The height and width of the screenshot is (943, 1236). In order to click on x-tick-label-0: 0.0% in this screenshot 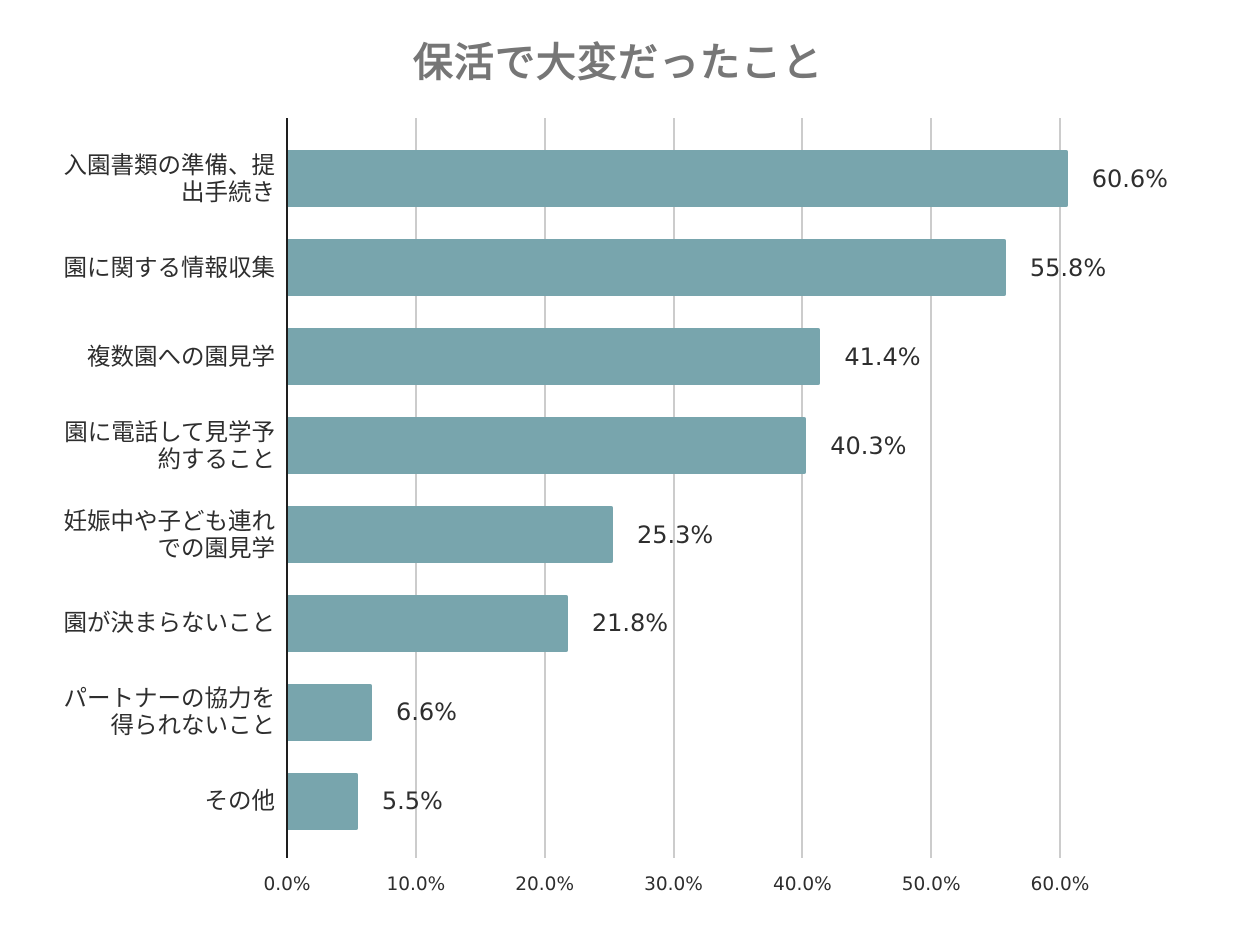, I will do `click(287, 884)`.